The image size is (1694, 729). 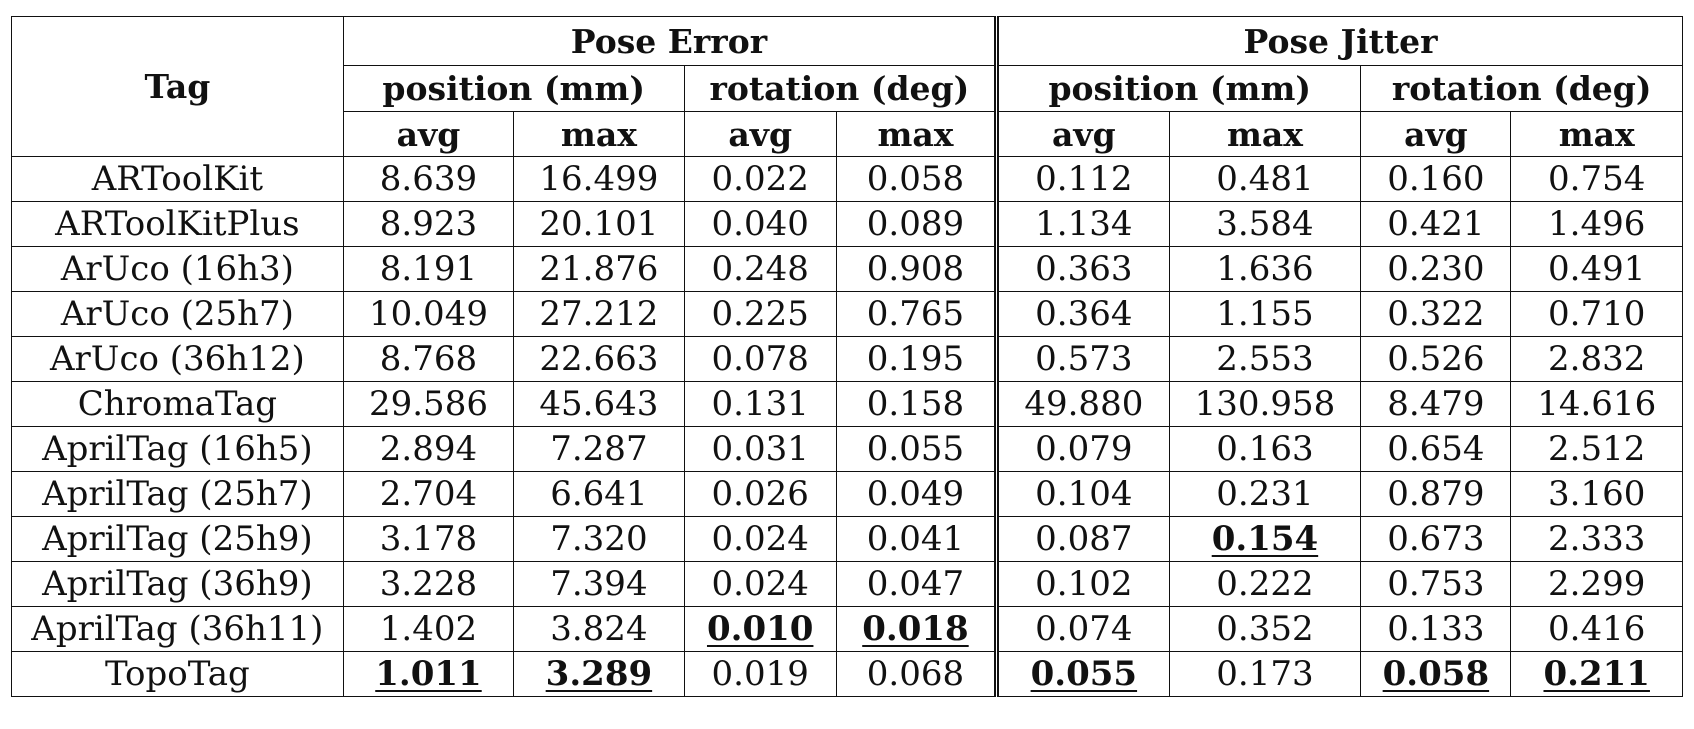 What do you see at coordinates (1436, 269) in the screenshot?
I see `value-cell: 0.230` at bounding box center [1436, 269].